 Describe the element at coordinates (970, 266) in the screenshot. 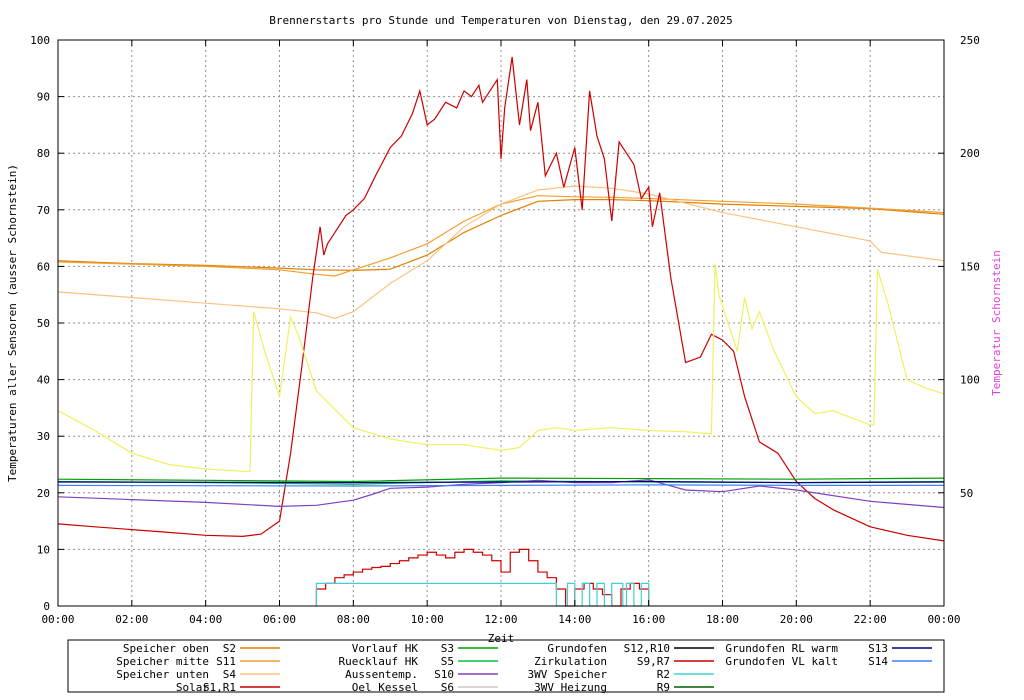

I see `y2-tick-label: 150` at that location.